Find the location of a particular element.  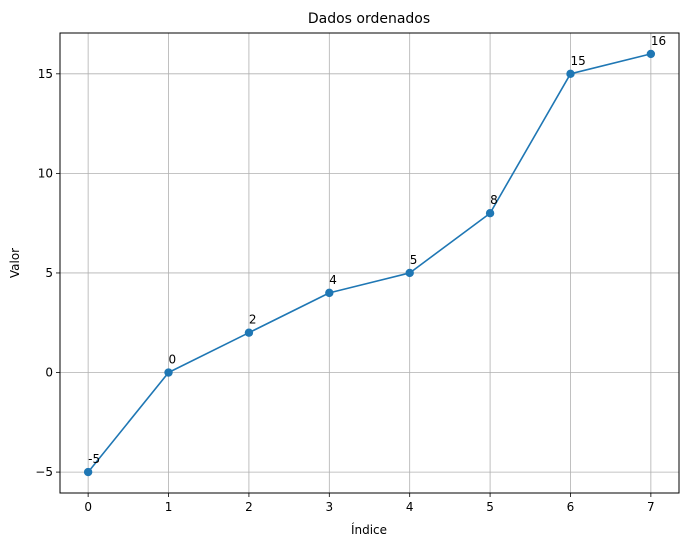

data-label: 16 is located at coordinates (658, 41).